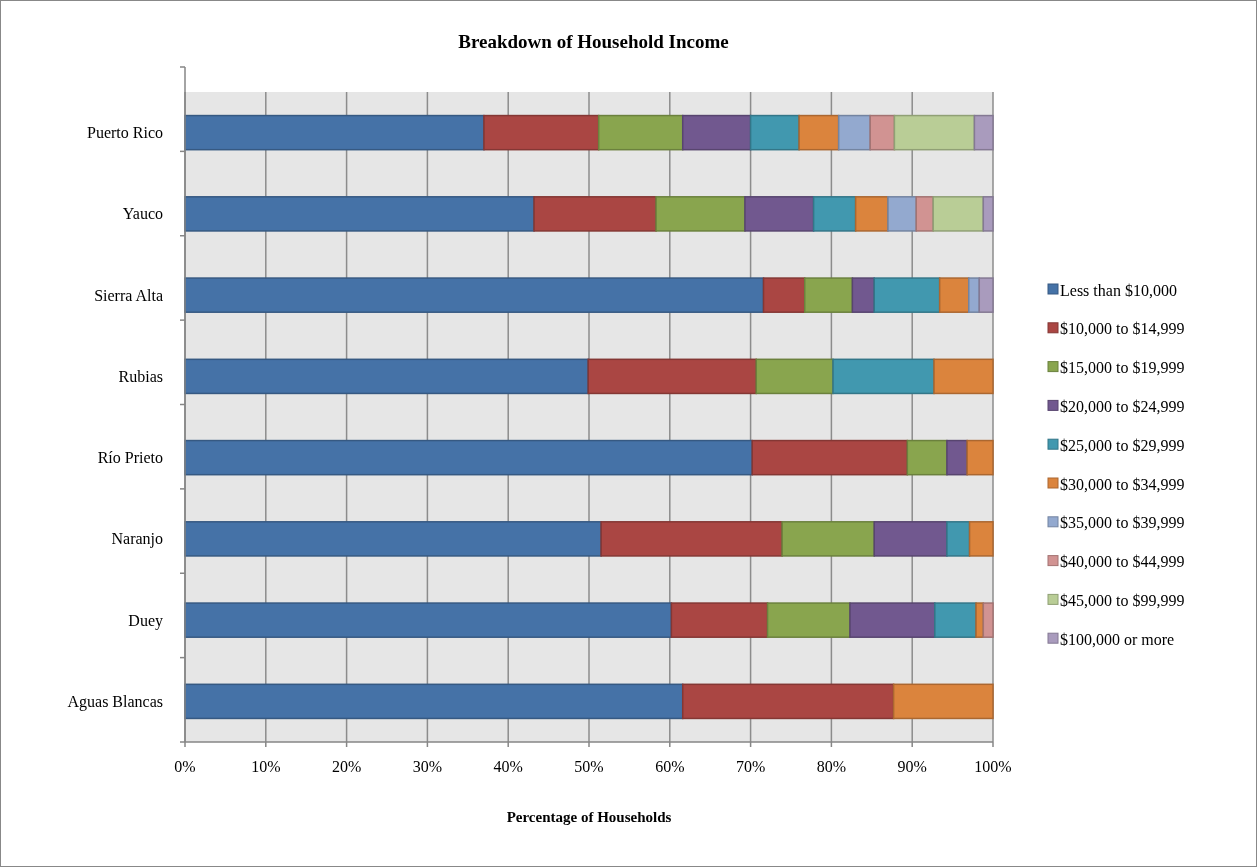 The image size is (1257, 867). What do you see at coordinates (831, 766) in the screenshot?
I see `x-tick-label: 80%` at bounding box center [831, 766].